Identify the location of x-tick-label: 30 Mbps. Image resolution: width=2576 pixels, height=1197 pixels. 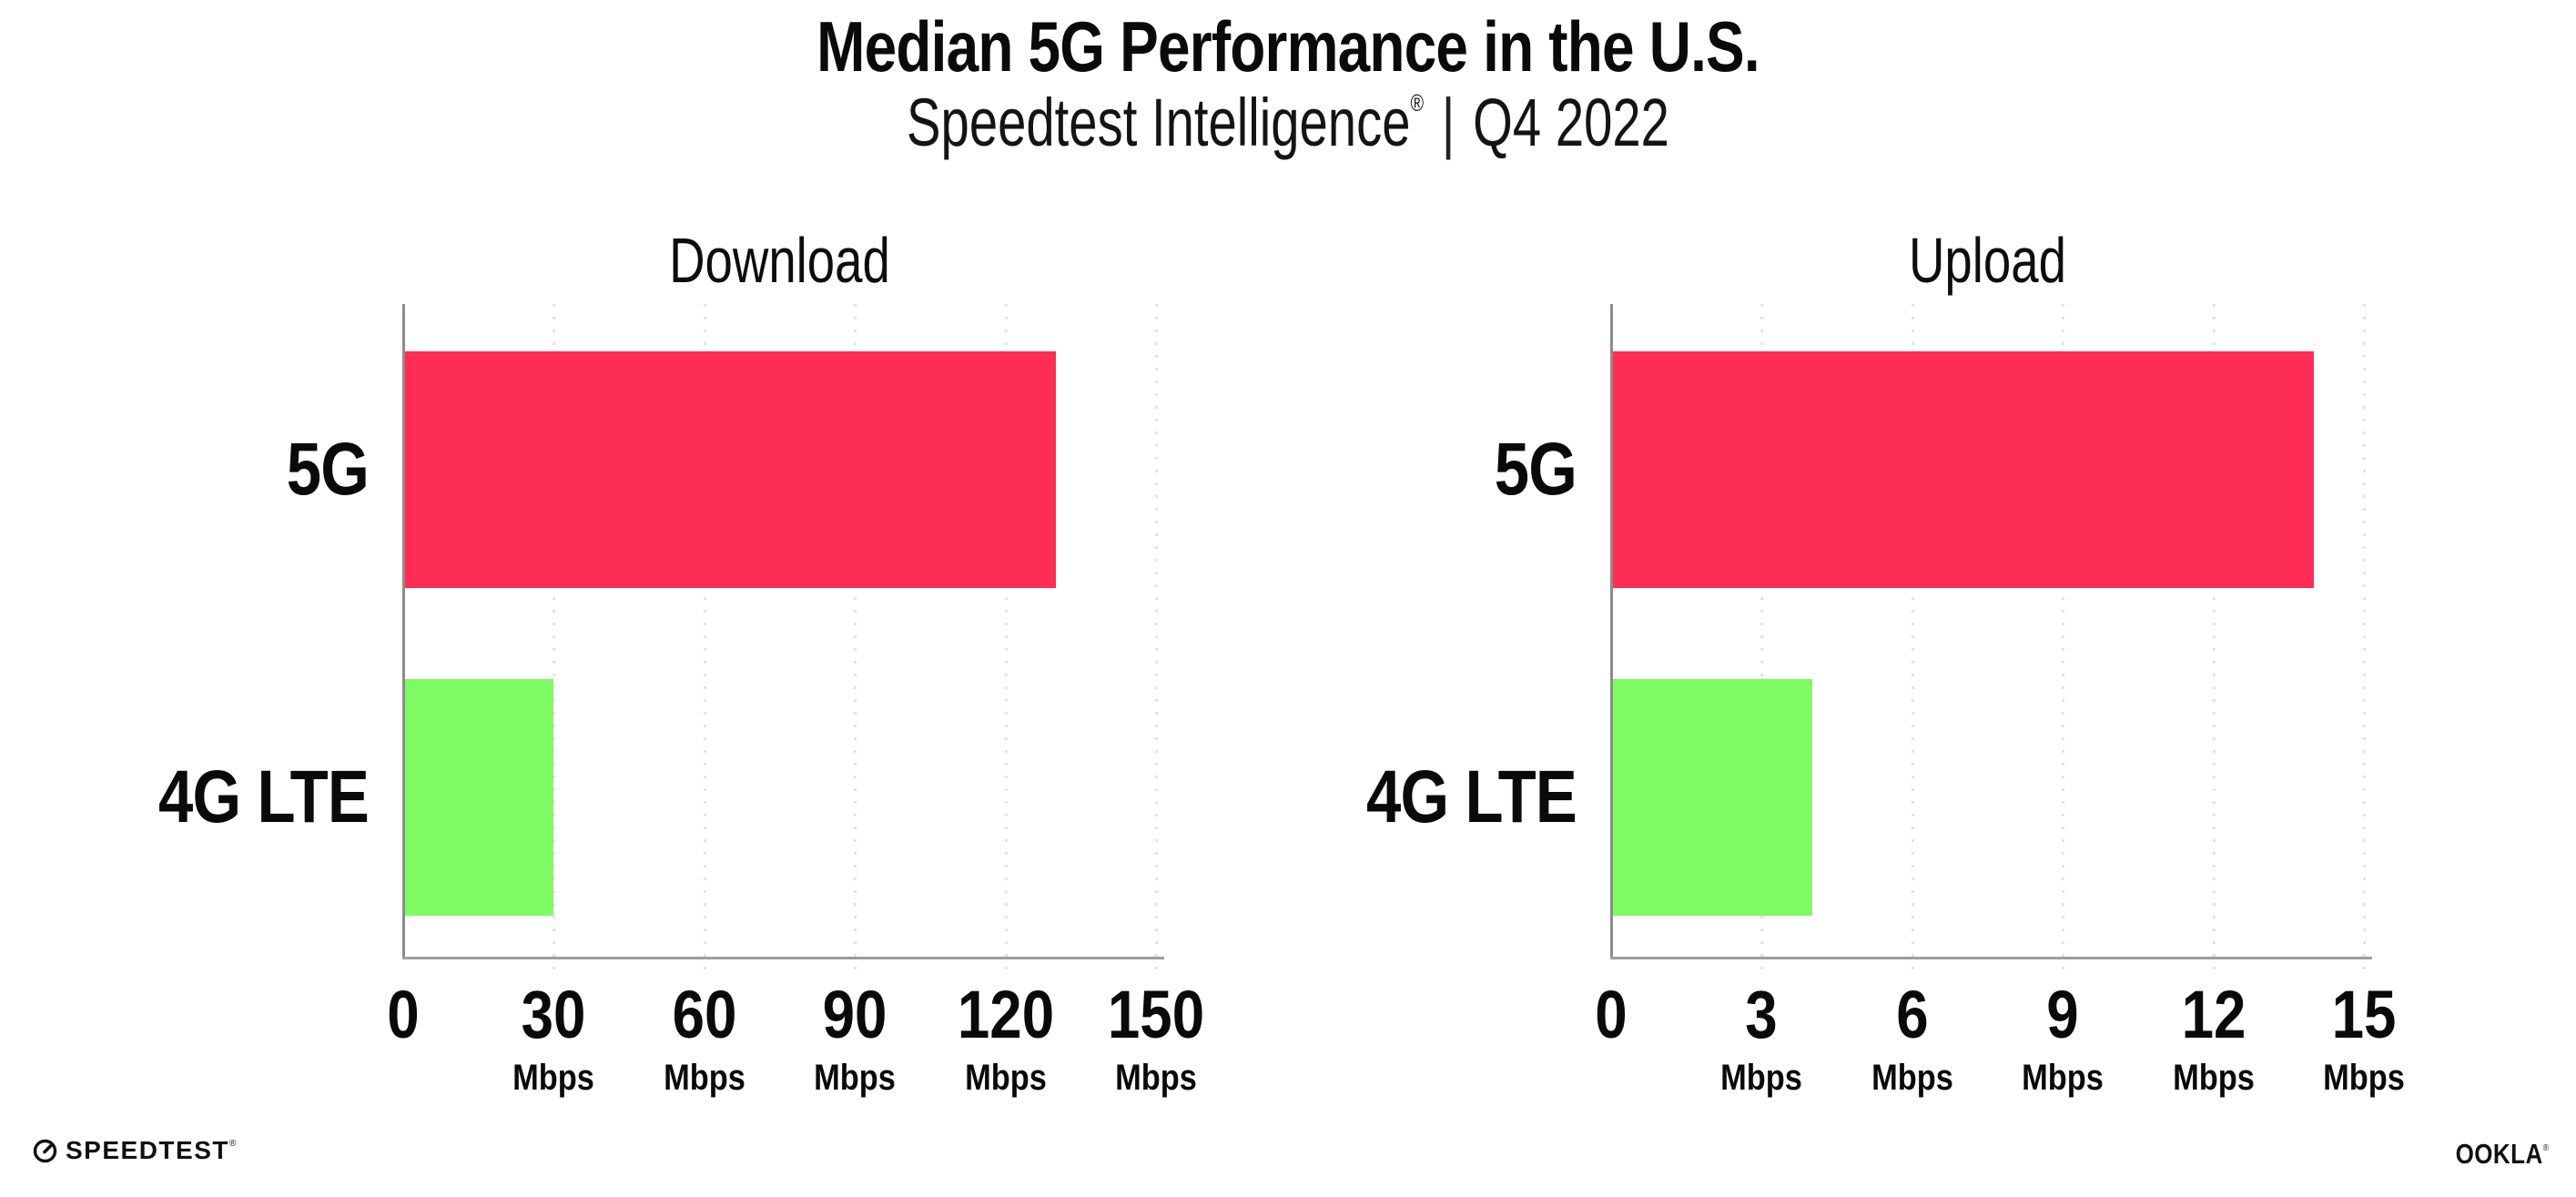
(553, 1037).